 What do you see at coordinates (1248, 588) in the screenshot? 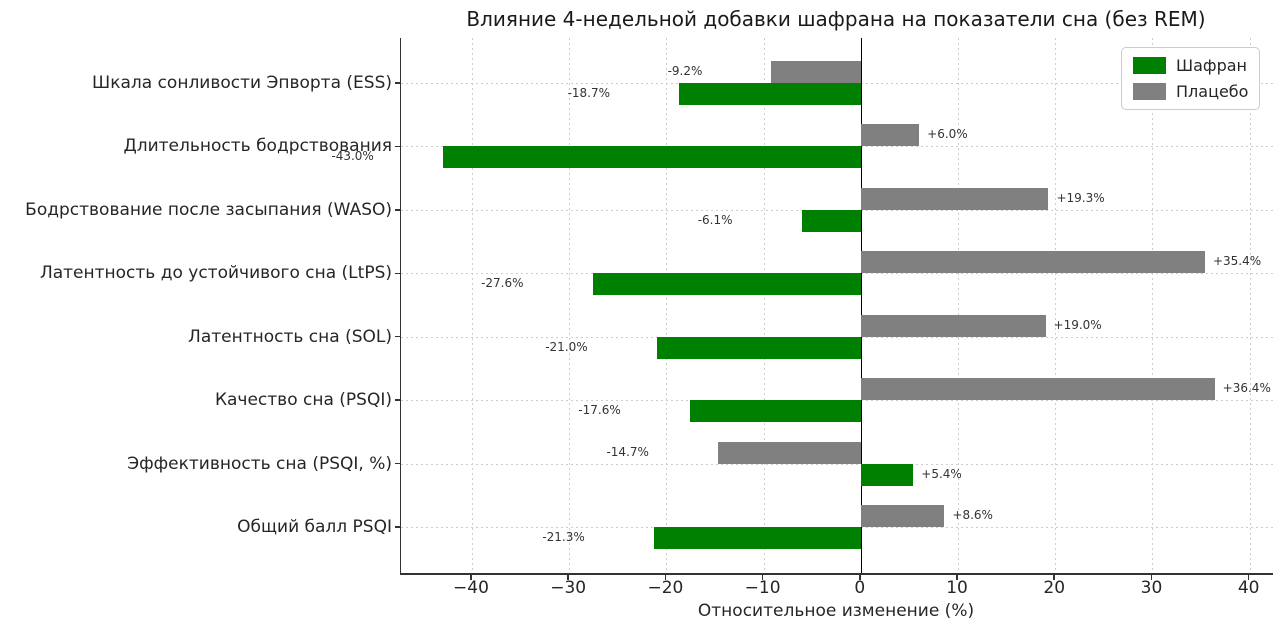
I see `x-tick-label: 40` at bounding box center [1248, 588].